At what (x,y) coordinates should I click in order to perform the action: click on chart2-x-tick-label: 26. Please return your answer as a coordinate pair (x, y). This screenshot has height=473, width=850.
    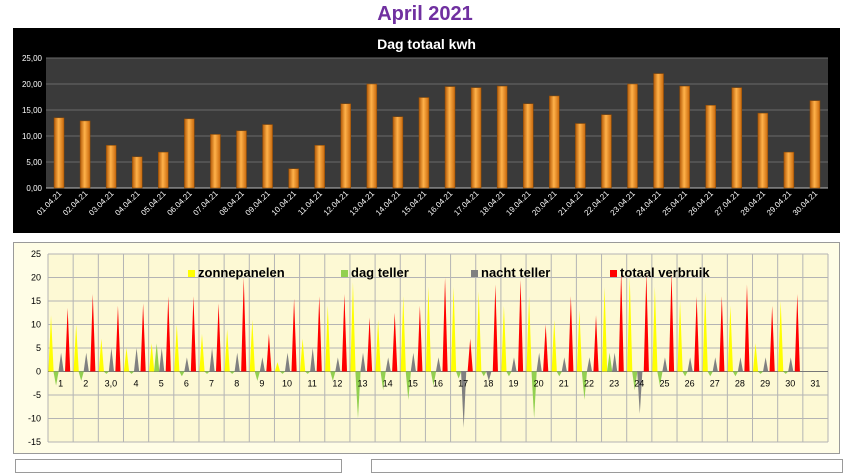
    Looking at the image, I should click on (690, 384).